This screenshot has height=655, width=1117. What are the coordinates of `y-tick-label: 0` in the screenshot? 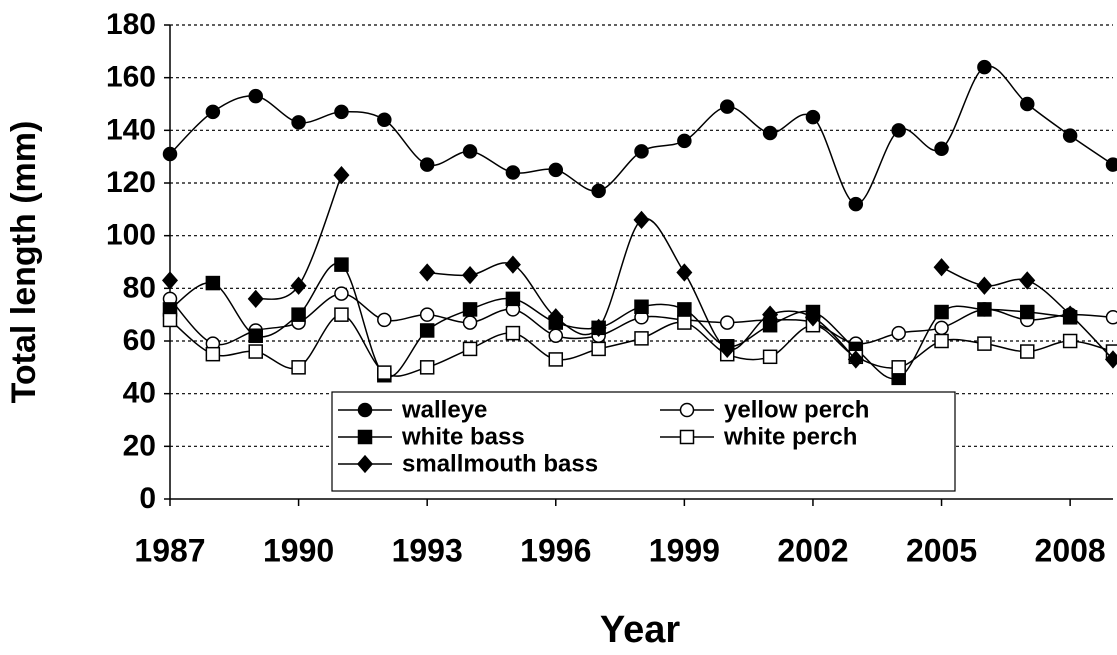 It's located at (147, 498).